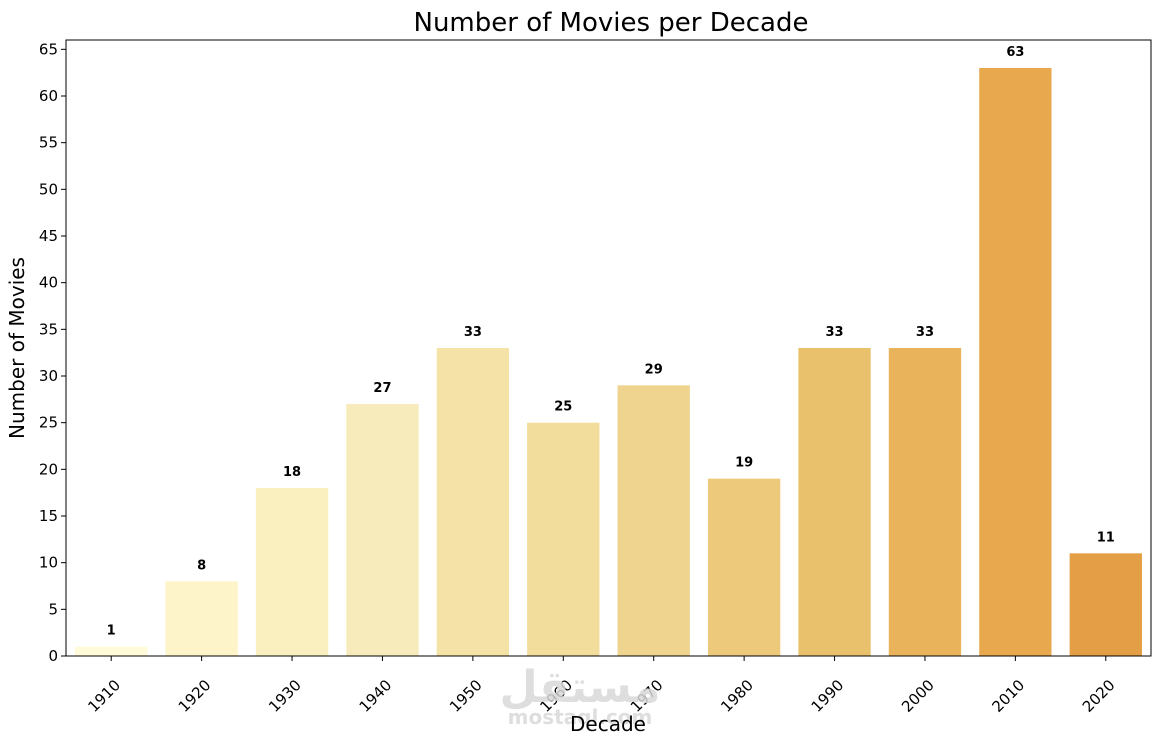 The image size is (1161, 744). Describe the element at coordinates (834, 502) in the screenshot. I see `bar-1990` at that location.